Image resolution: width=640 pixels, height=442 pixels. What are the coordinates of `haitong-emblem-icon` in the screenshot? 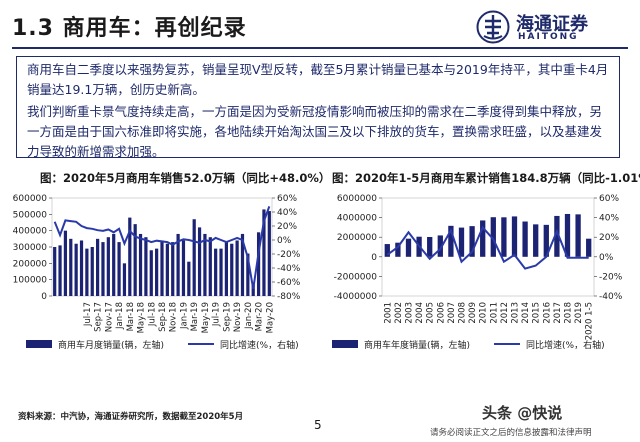 It's located at (493, 27).